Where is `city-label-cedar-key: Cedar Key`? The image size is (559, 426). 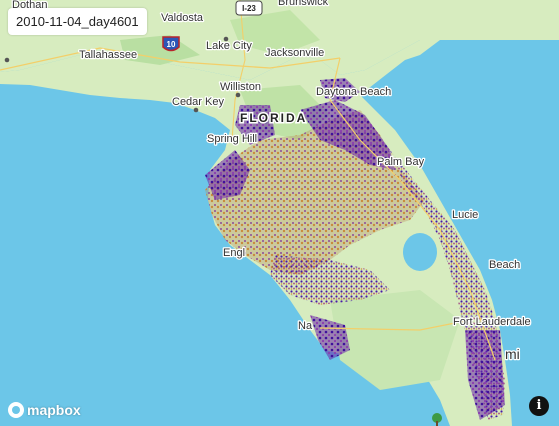
city-label-cedar-key: Cedar Key is located at coordinates (198, 102).